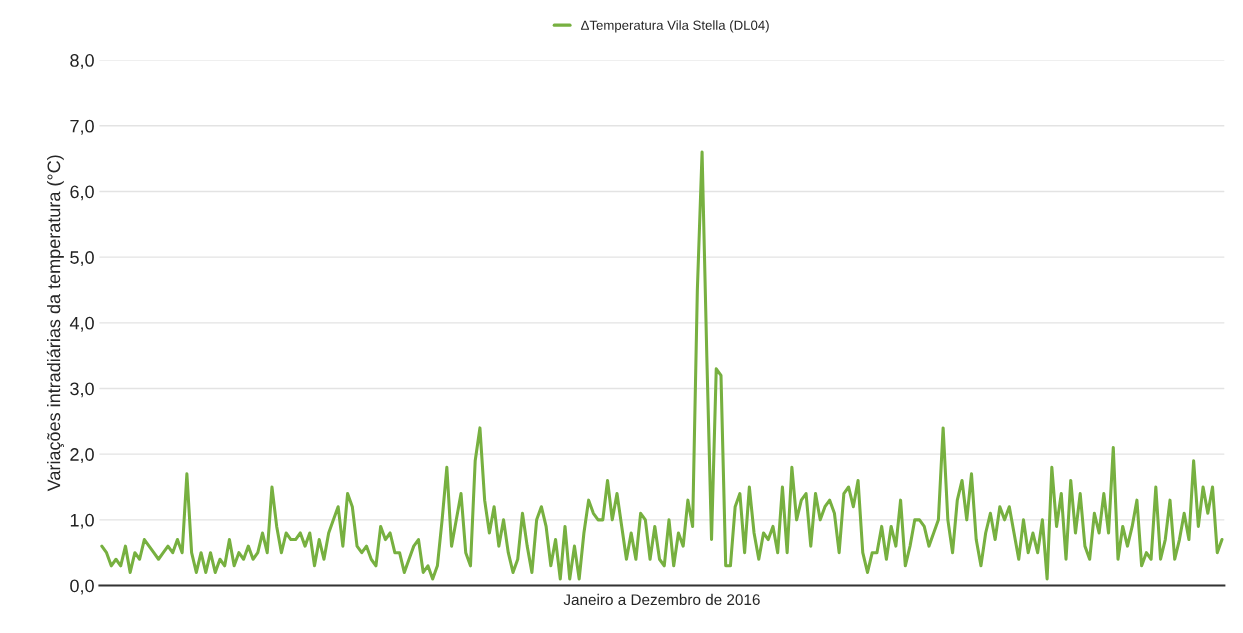 This screenshot has height=633, width=1243. Describe the element at coordinates (81, 324) in the screenshot. I see `y-tick-label: 4,0` at that location.